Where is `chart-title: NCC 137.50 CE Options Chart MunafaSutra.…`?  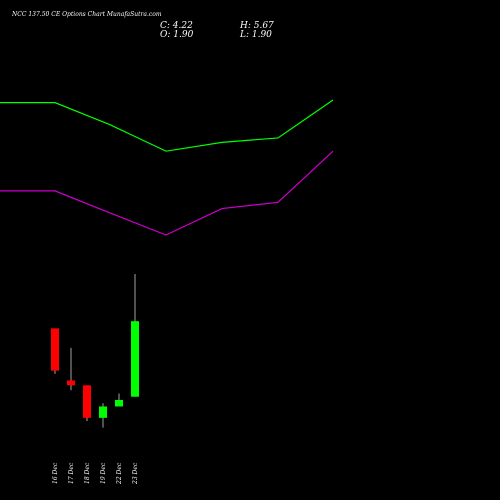 chart-title: NCC 137.50 CE Options Chart MunafaSutra.… is located at coordinates (87, 14).